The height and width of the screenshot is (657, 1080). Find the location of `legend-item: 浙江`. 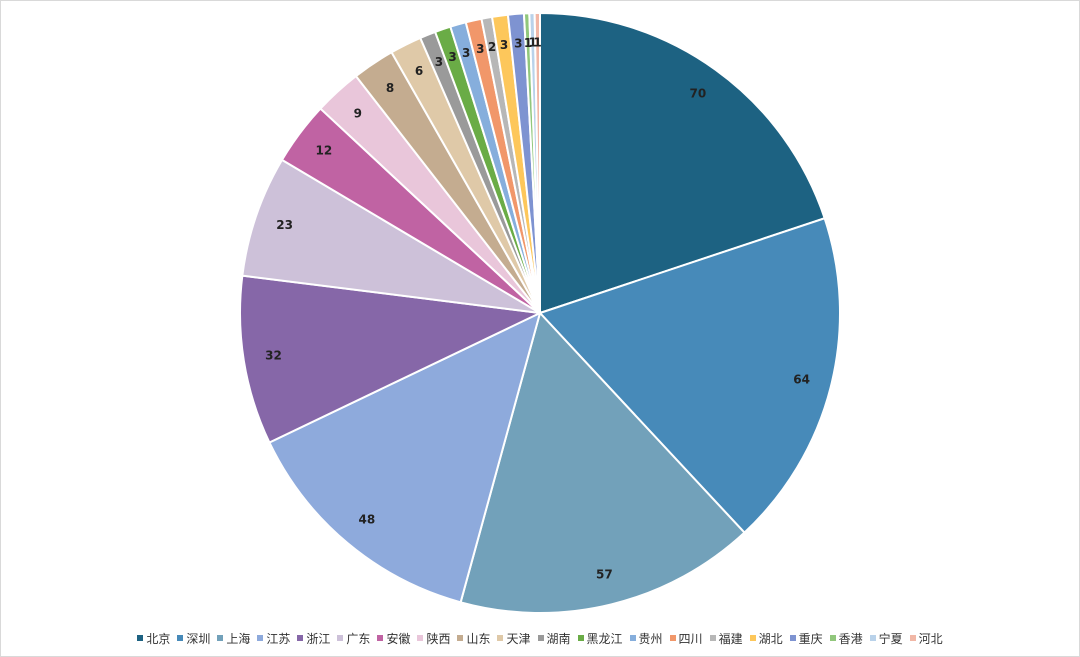

legend-item: 浙江 is located at coordinates (313, 638).